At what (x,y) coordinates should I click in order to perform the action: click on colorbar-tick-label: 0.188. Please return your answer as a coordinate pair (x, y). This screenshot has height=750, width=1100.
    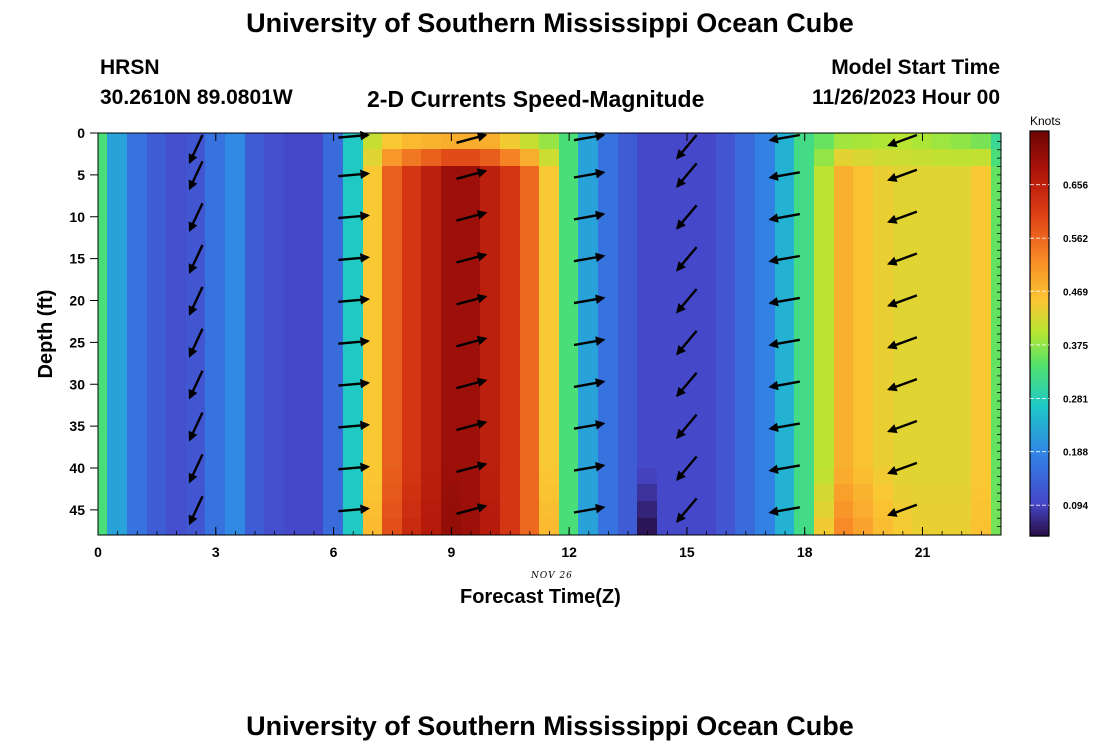
    Looking at the image, I should click on (1075, 453).